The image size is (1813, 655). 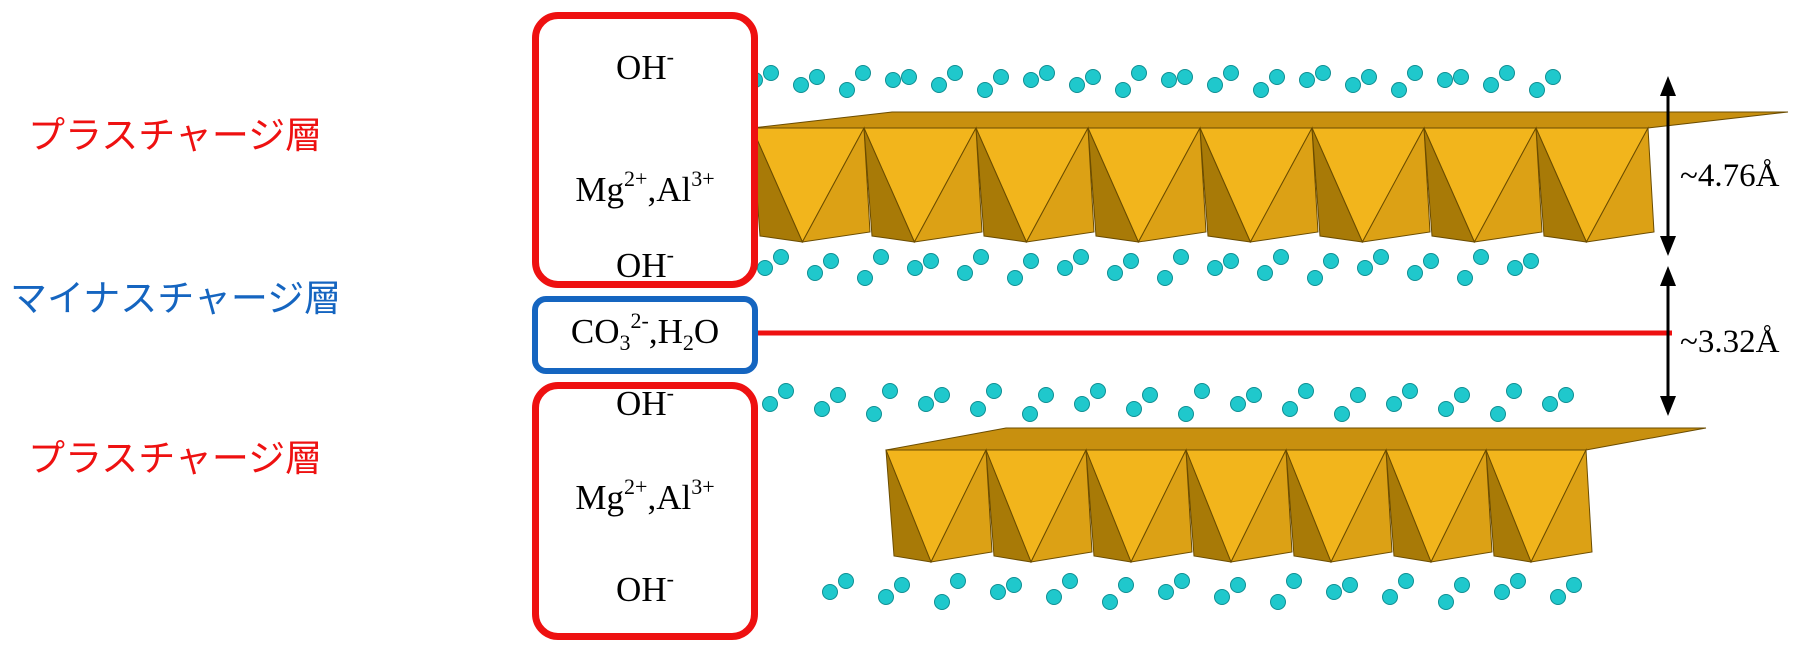 I want to click on lower-layer-label: プラスチャージ層, so click(x=175, y=458).